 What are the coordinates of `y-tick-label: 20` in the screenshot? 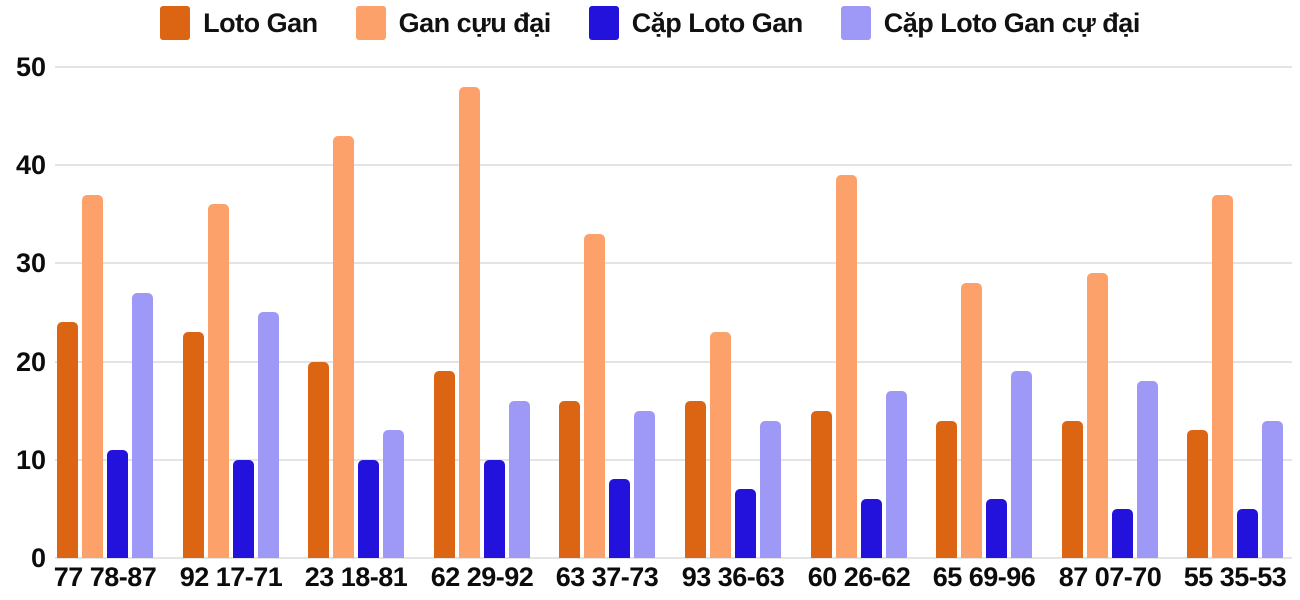 It's located at (30, 362).